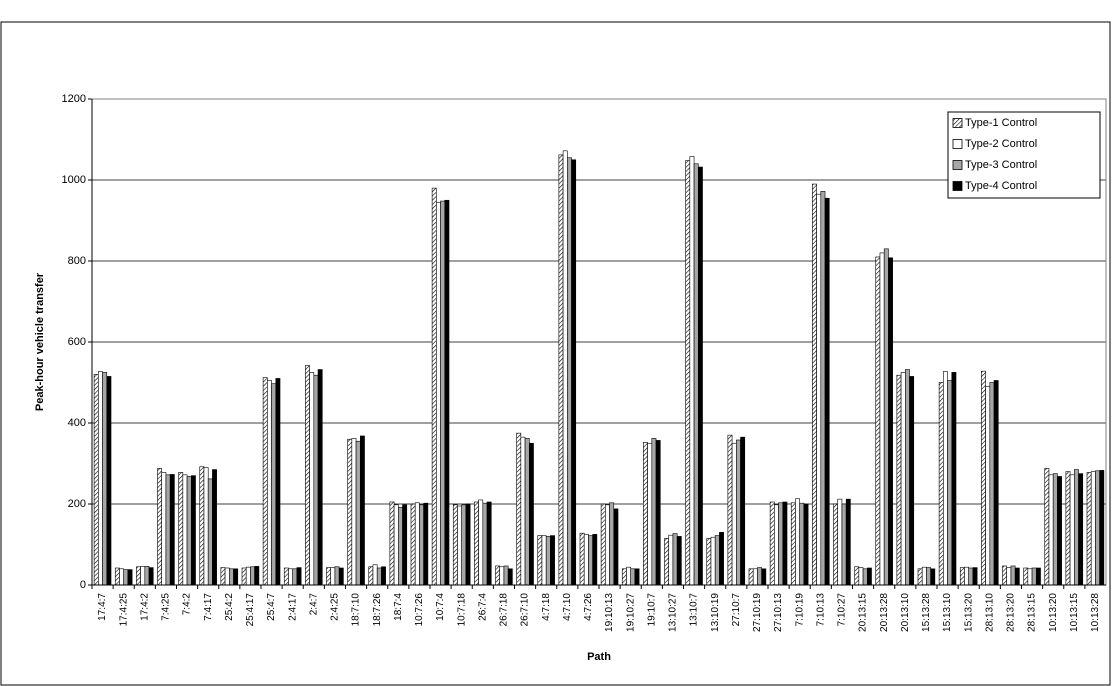 Image resolution: width=1112 pixels, height=686 pixels. Describe the element at coordinates (957, 123) in the screenshot. I see `legend-swatch` at that location.